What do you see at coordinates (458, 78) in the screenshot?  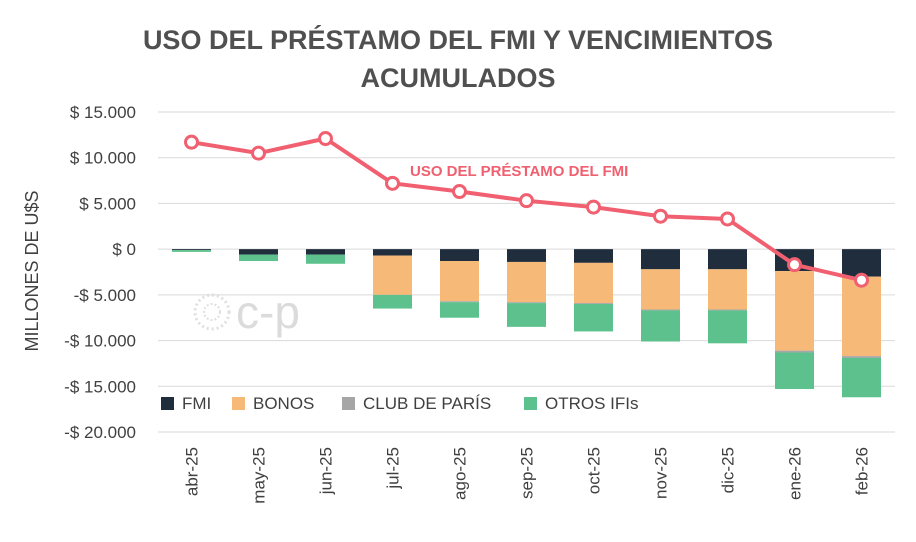 I see `chart-title-line-2: ACUMULADOS` at bounding box center [458, 78].